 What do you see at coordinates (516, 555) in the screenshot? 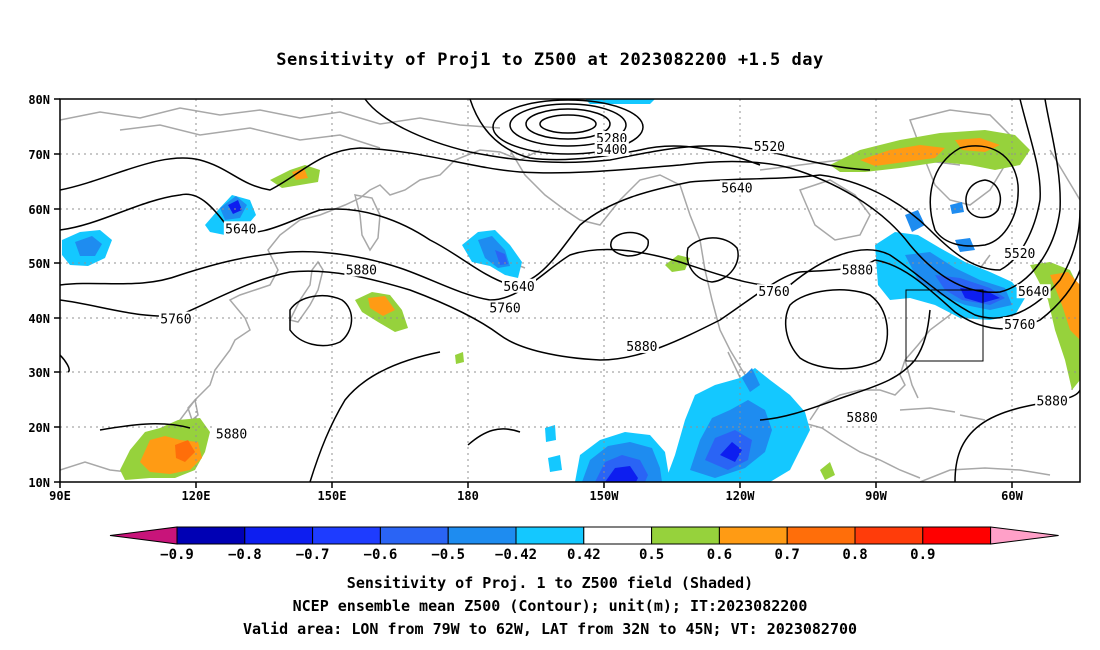
I see `colorbar-label: −0.42` at bounding box center [516, 555].